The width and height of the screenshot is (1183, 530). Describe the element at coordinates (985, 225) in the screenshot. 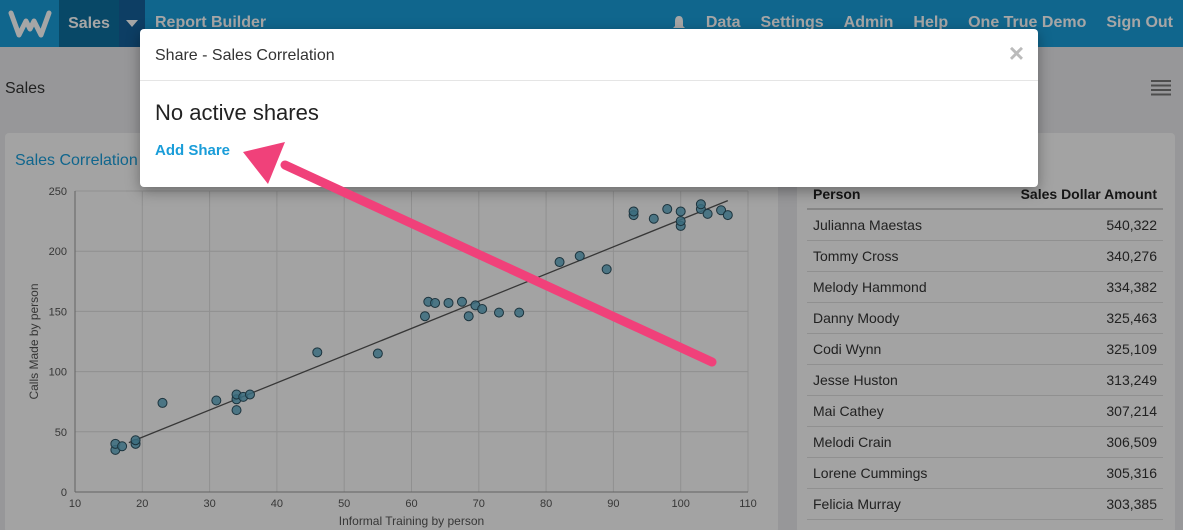

I see `table-row: Julianna Maestas 540,322` at that location.